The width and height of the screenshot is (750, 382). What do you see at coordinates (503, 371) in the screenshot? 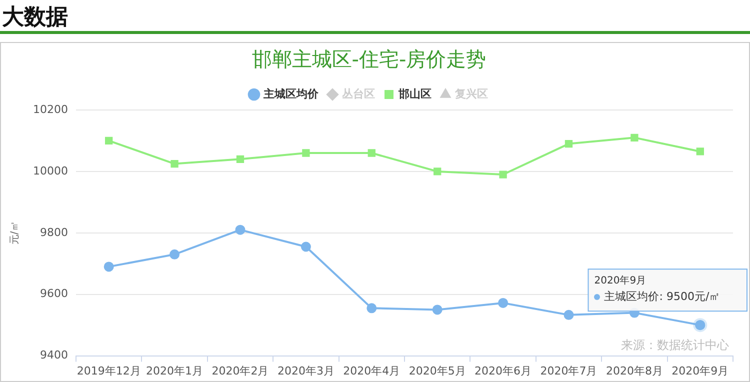
I see `x-tick-label: 2020年6月` at bounding box center [503, 371].